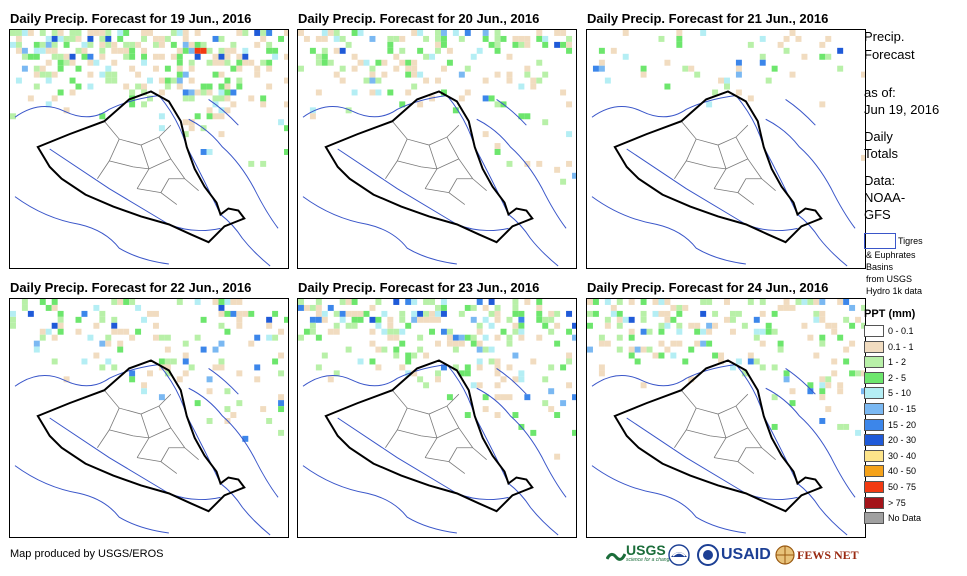 Image resolution: width=967 pixels, height=576 pixels. What do you see at coordinates (884, 36) in the screenshot?
I see `sidebar-title-line1: Precip.` at bounding box center [884, 36].